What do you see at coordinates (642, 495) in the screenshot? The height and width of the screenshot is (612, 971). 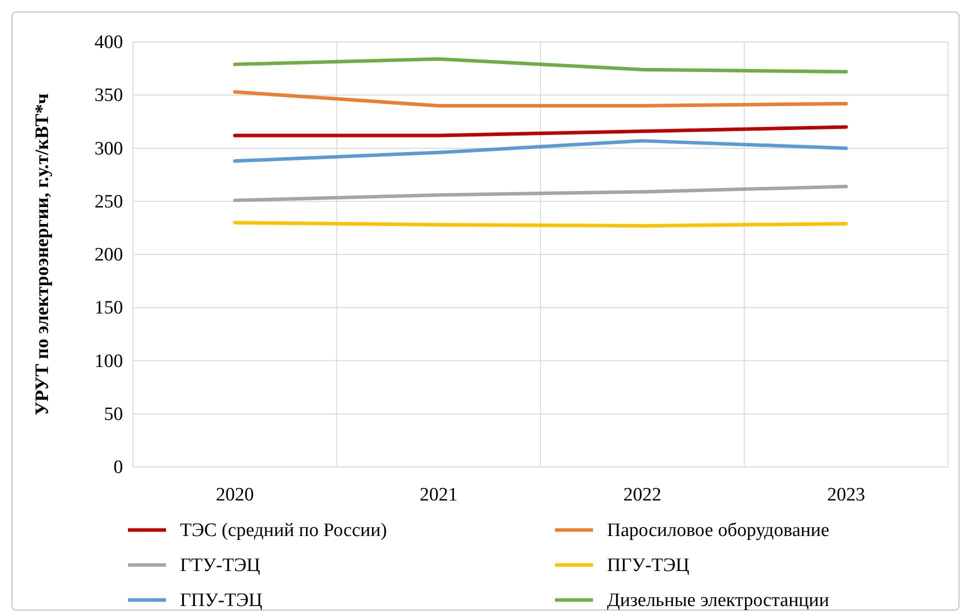 I see `x-tick-label: 2022` at bounding box center [642, 495].